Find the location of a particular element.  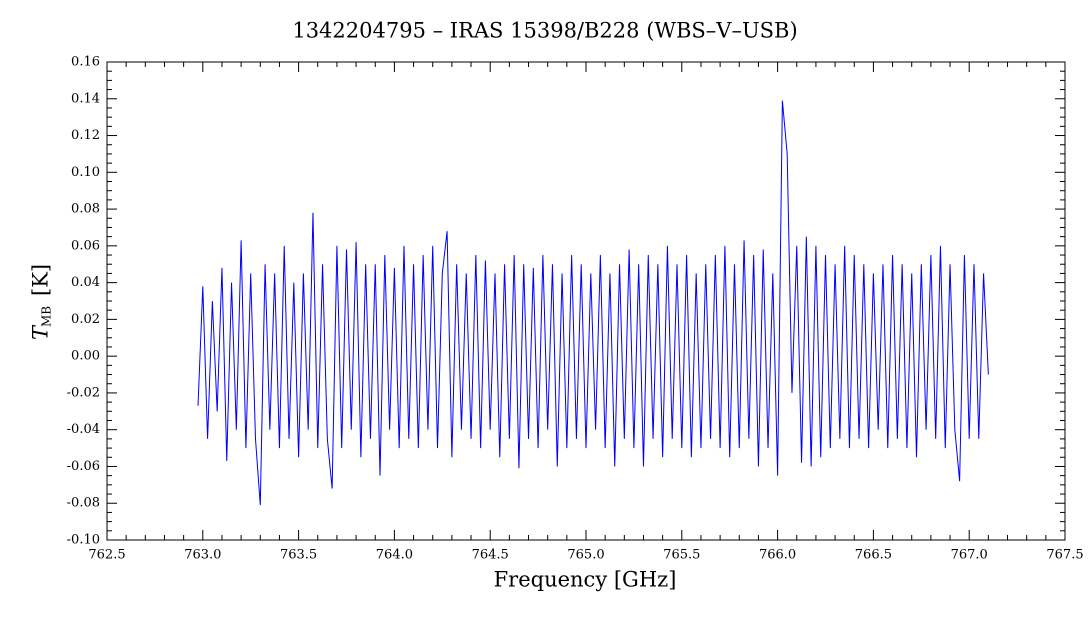

y-axis-label: T MB [K] is located at coordinates (41, 302).